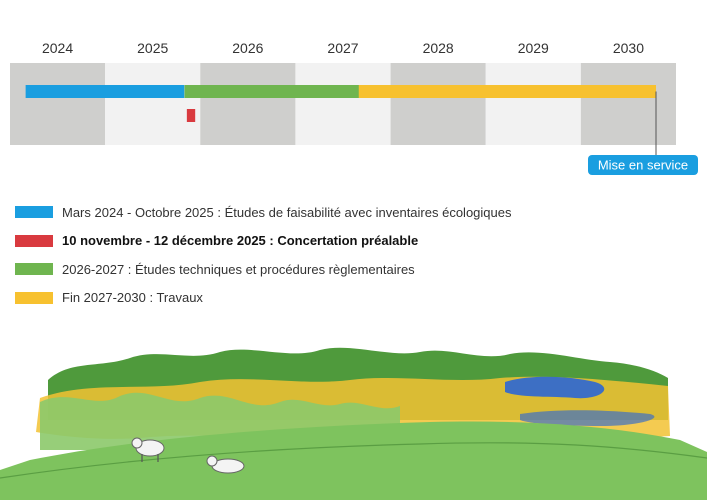 This screenshot has width=707, height=500. What do you see at coordinates (533, 48) in the screenshot?
I see `year-label-2029: 2029` at bounding box center [533, 48].